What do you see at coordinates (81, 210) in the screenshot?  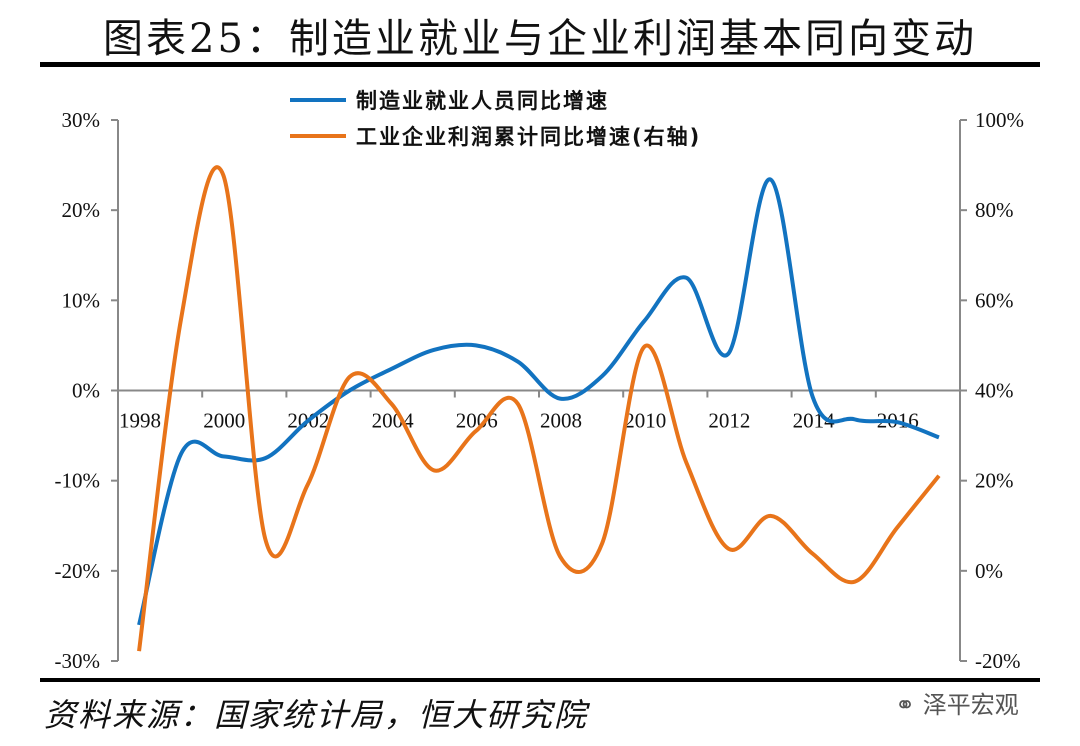 I see `left-tick-label: 20%` at bounding box center [81, 210].